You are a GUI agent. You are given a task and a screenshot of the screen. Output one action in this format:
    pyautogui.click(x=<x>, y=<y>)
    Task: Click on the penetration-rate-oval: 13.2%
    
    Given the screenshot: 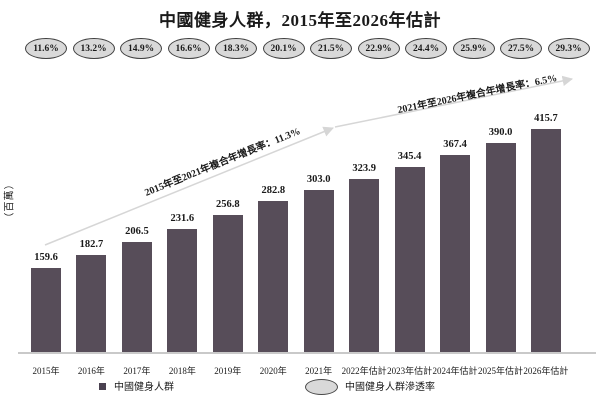 What is the action you would take?
    pyautogui.click(x=93, y=48)
    